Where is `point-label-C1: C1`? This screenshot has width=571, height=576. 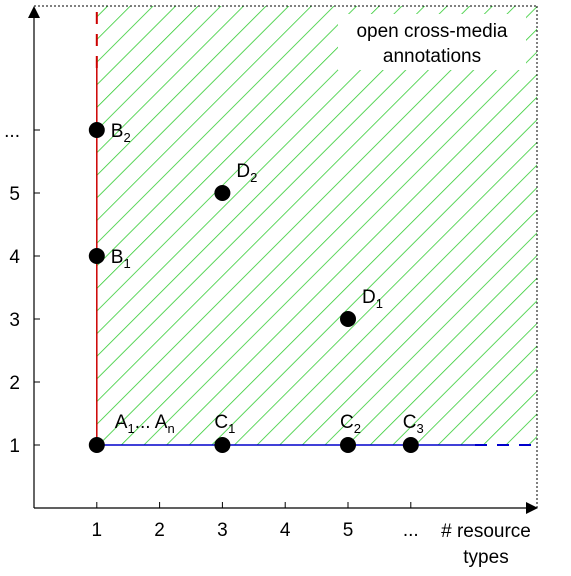 point-label-C1: C1 is located at coordinates (224, 424).